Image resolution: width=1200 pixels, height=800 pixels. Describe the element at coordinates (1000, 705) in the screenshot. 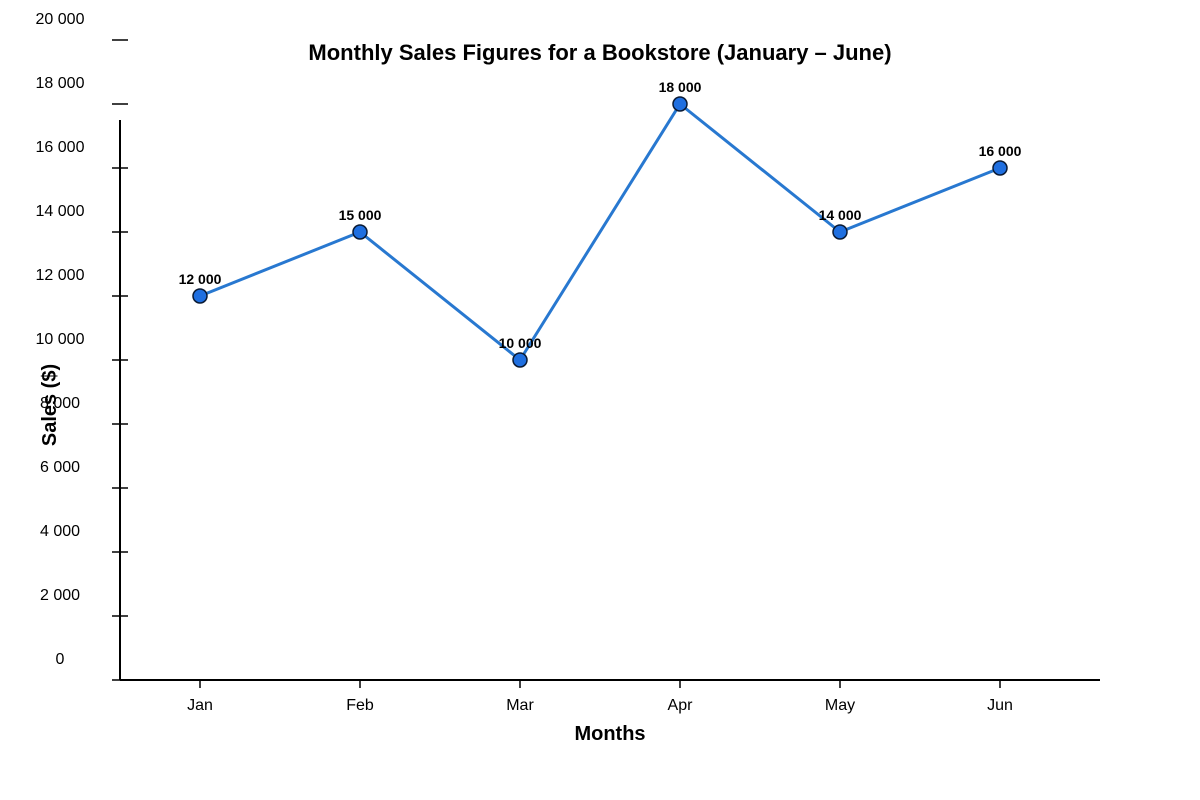

I see `x-tick-label: Jun` at that location.